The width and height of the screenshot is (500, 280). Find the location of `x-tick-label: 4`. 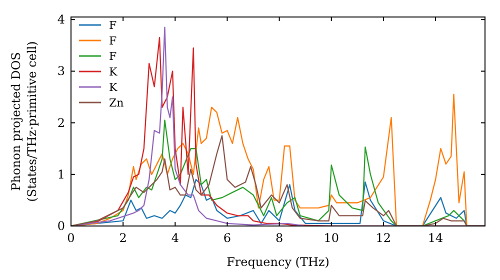

x-tick-label: 4 is located at coordinates (175, 238).